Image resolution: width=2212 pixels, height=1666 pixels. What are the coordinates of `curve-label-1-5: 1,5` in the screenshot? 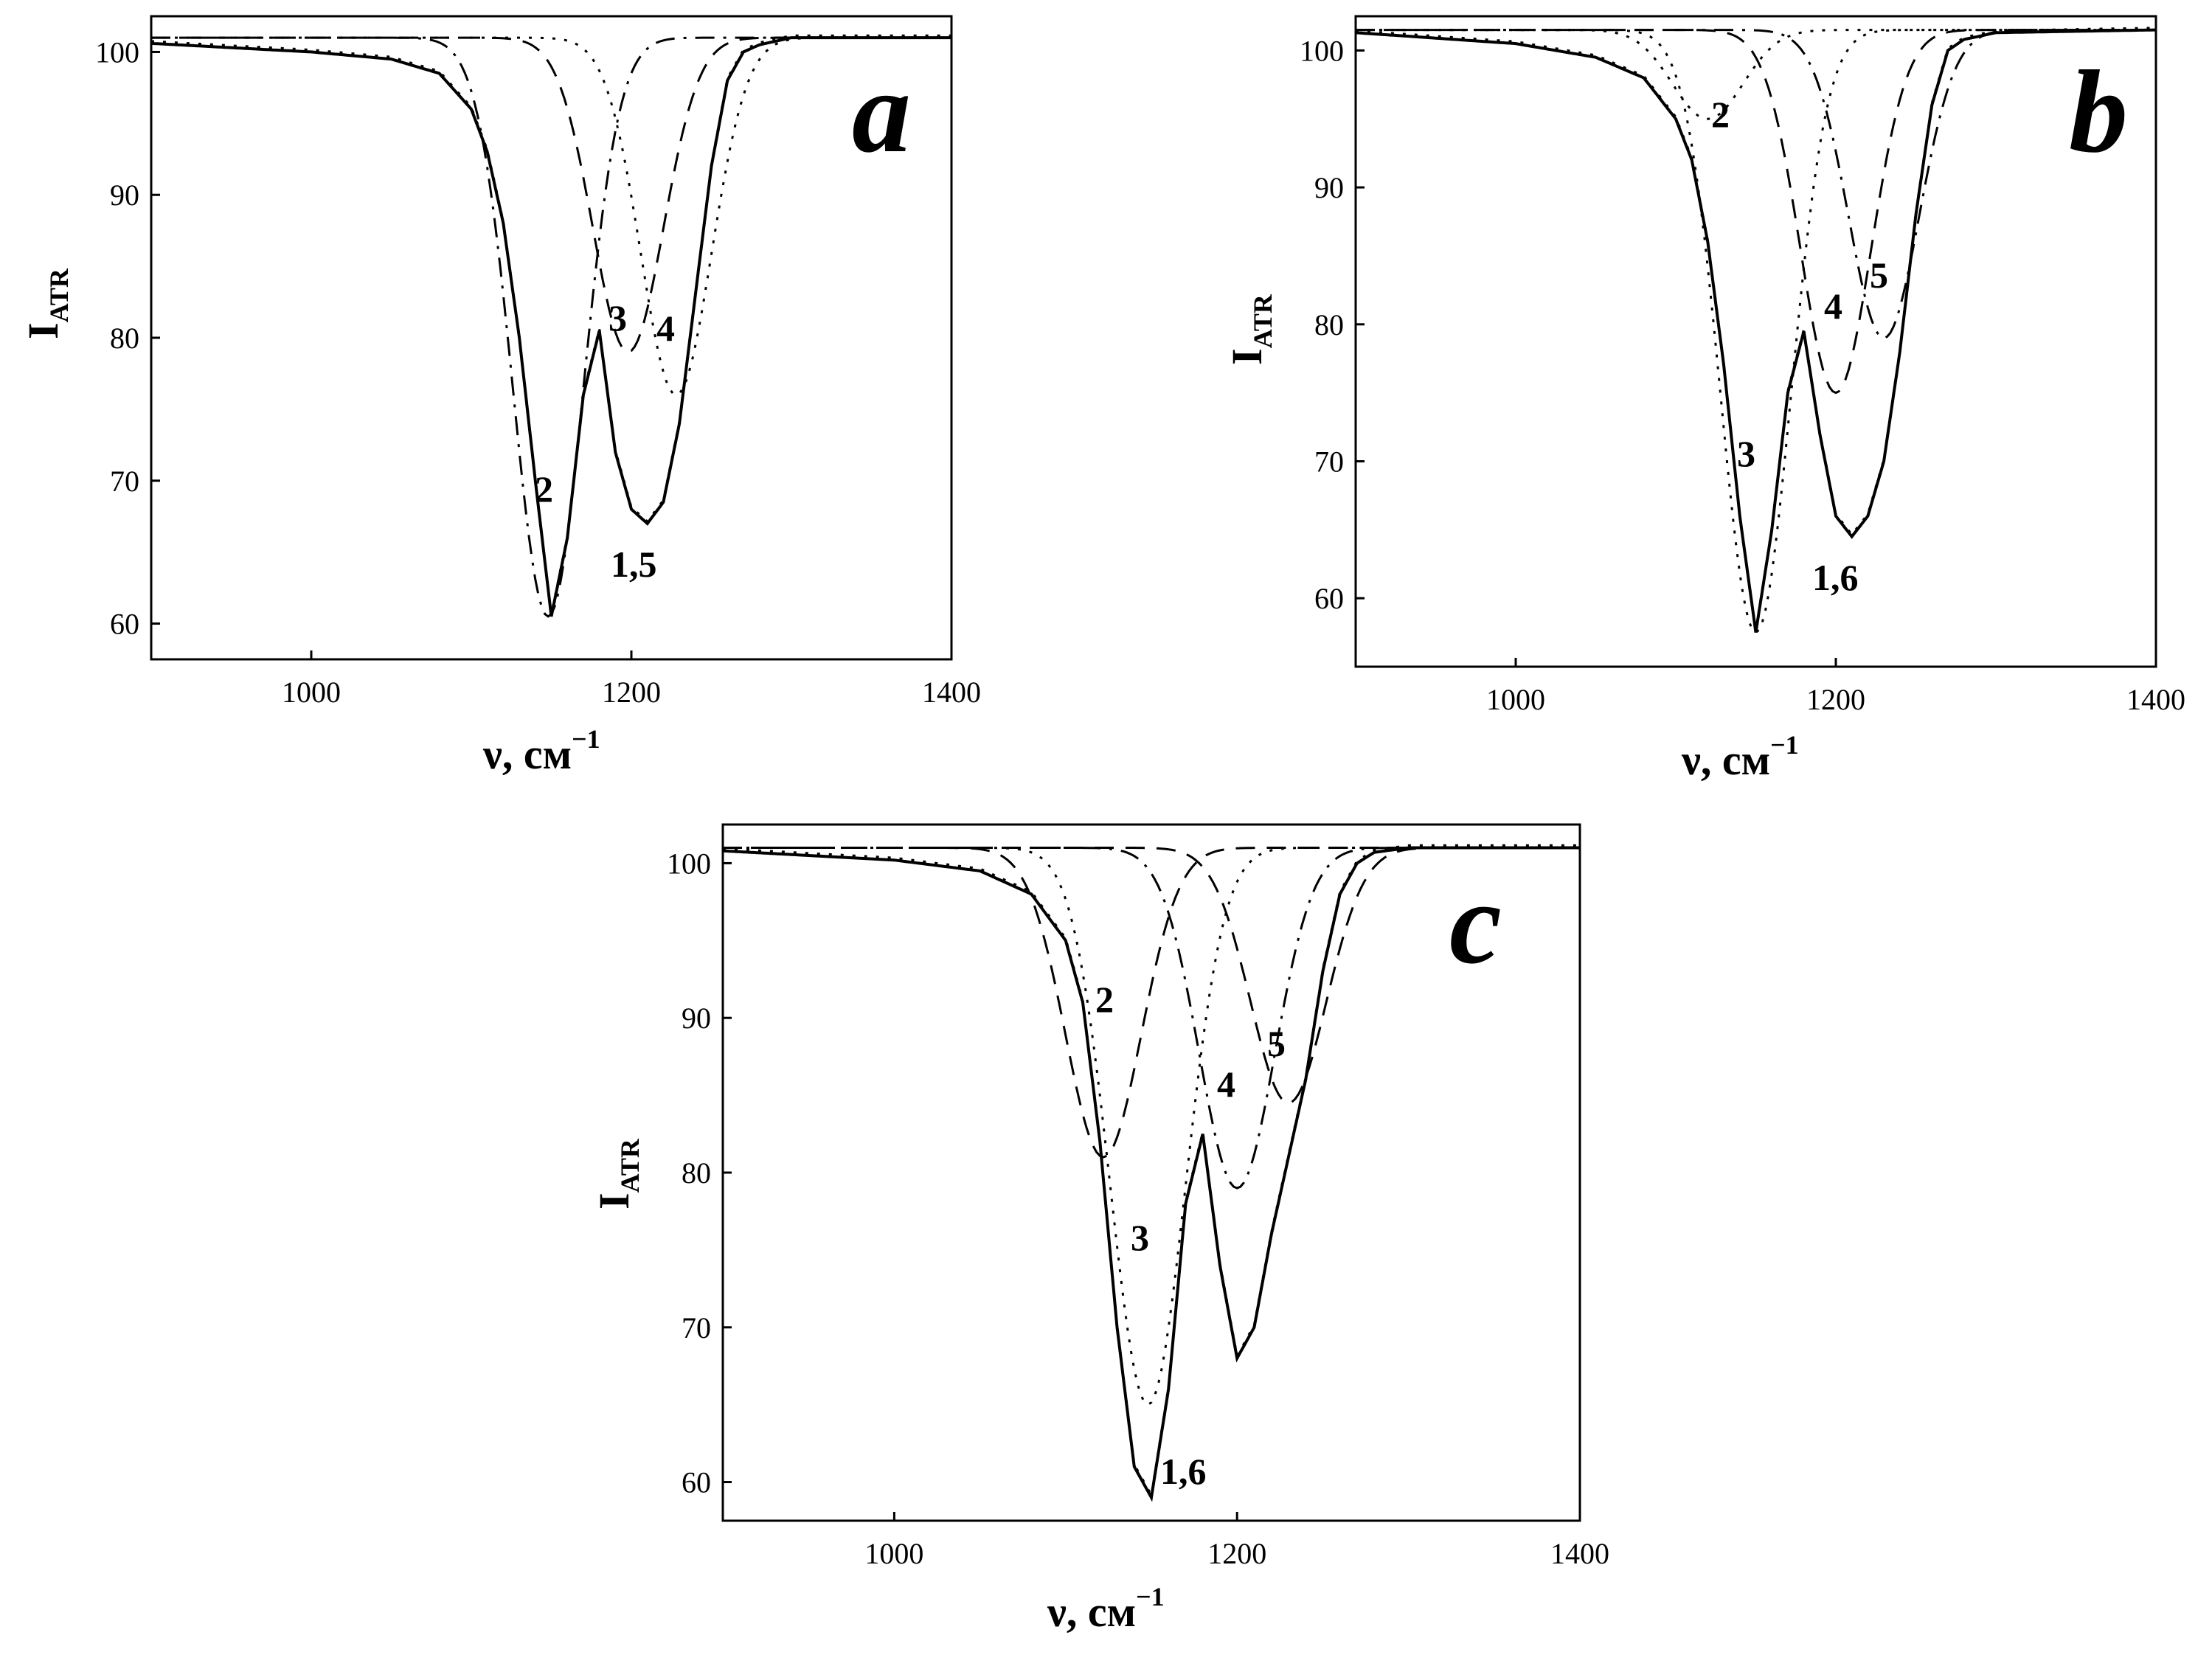 It's located at (634, 564).